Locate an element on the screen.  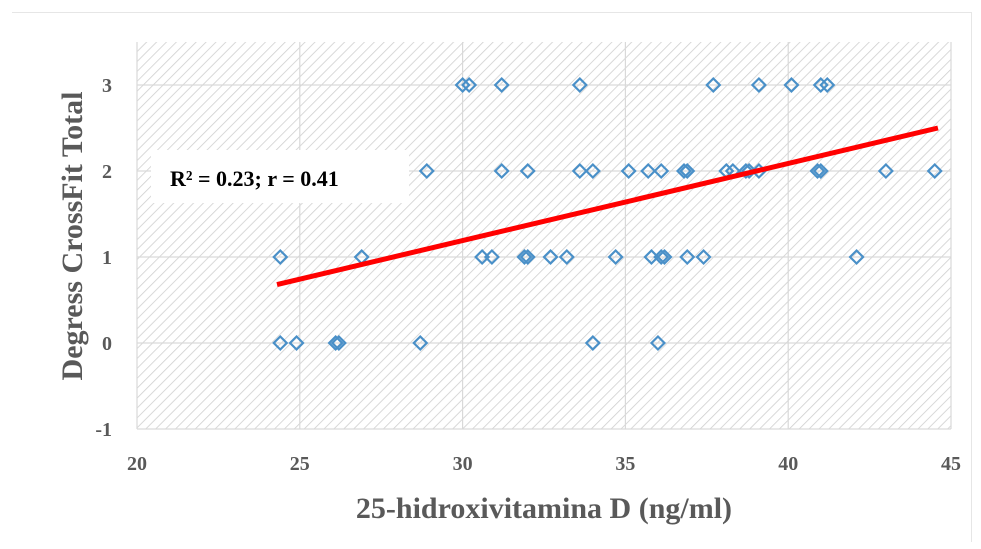
x-tick-label: 25 is located at coordinates (300, 464).